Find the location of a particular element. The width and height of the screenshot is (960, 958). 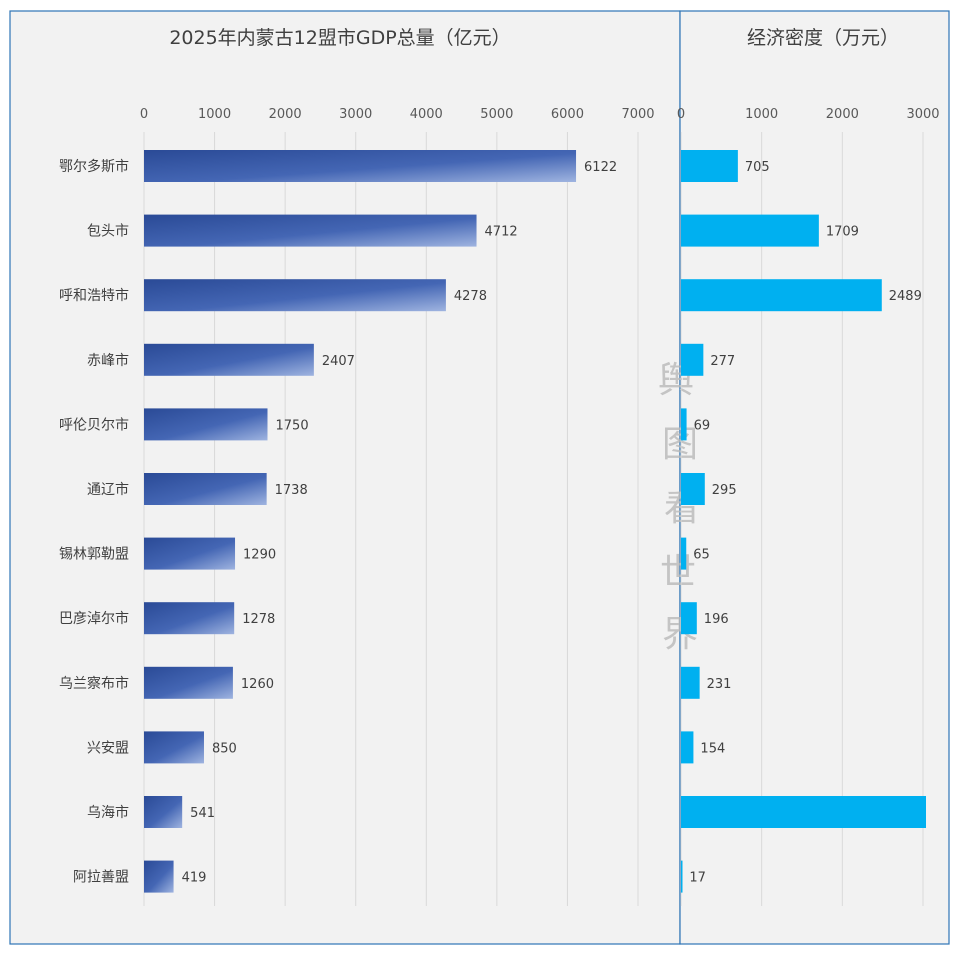

category-label: 乌兰察布市 is located at coordinates (94, 683).